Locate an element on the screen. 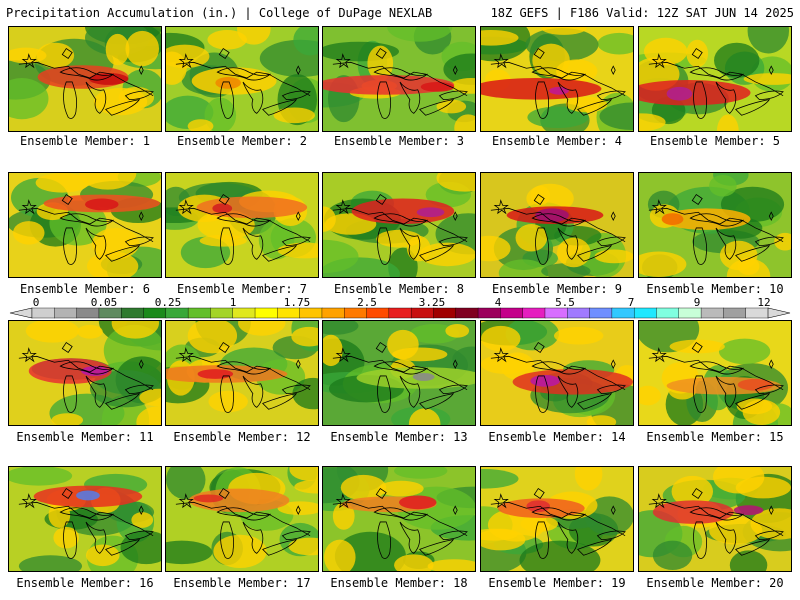  ensemble-member-label: Ensemble Member: 3 is located at coordinates (399, 141).